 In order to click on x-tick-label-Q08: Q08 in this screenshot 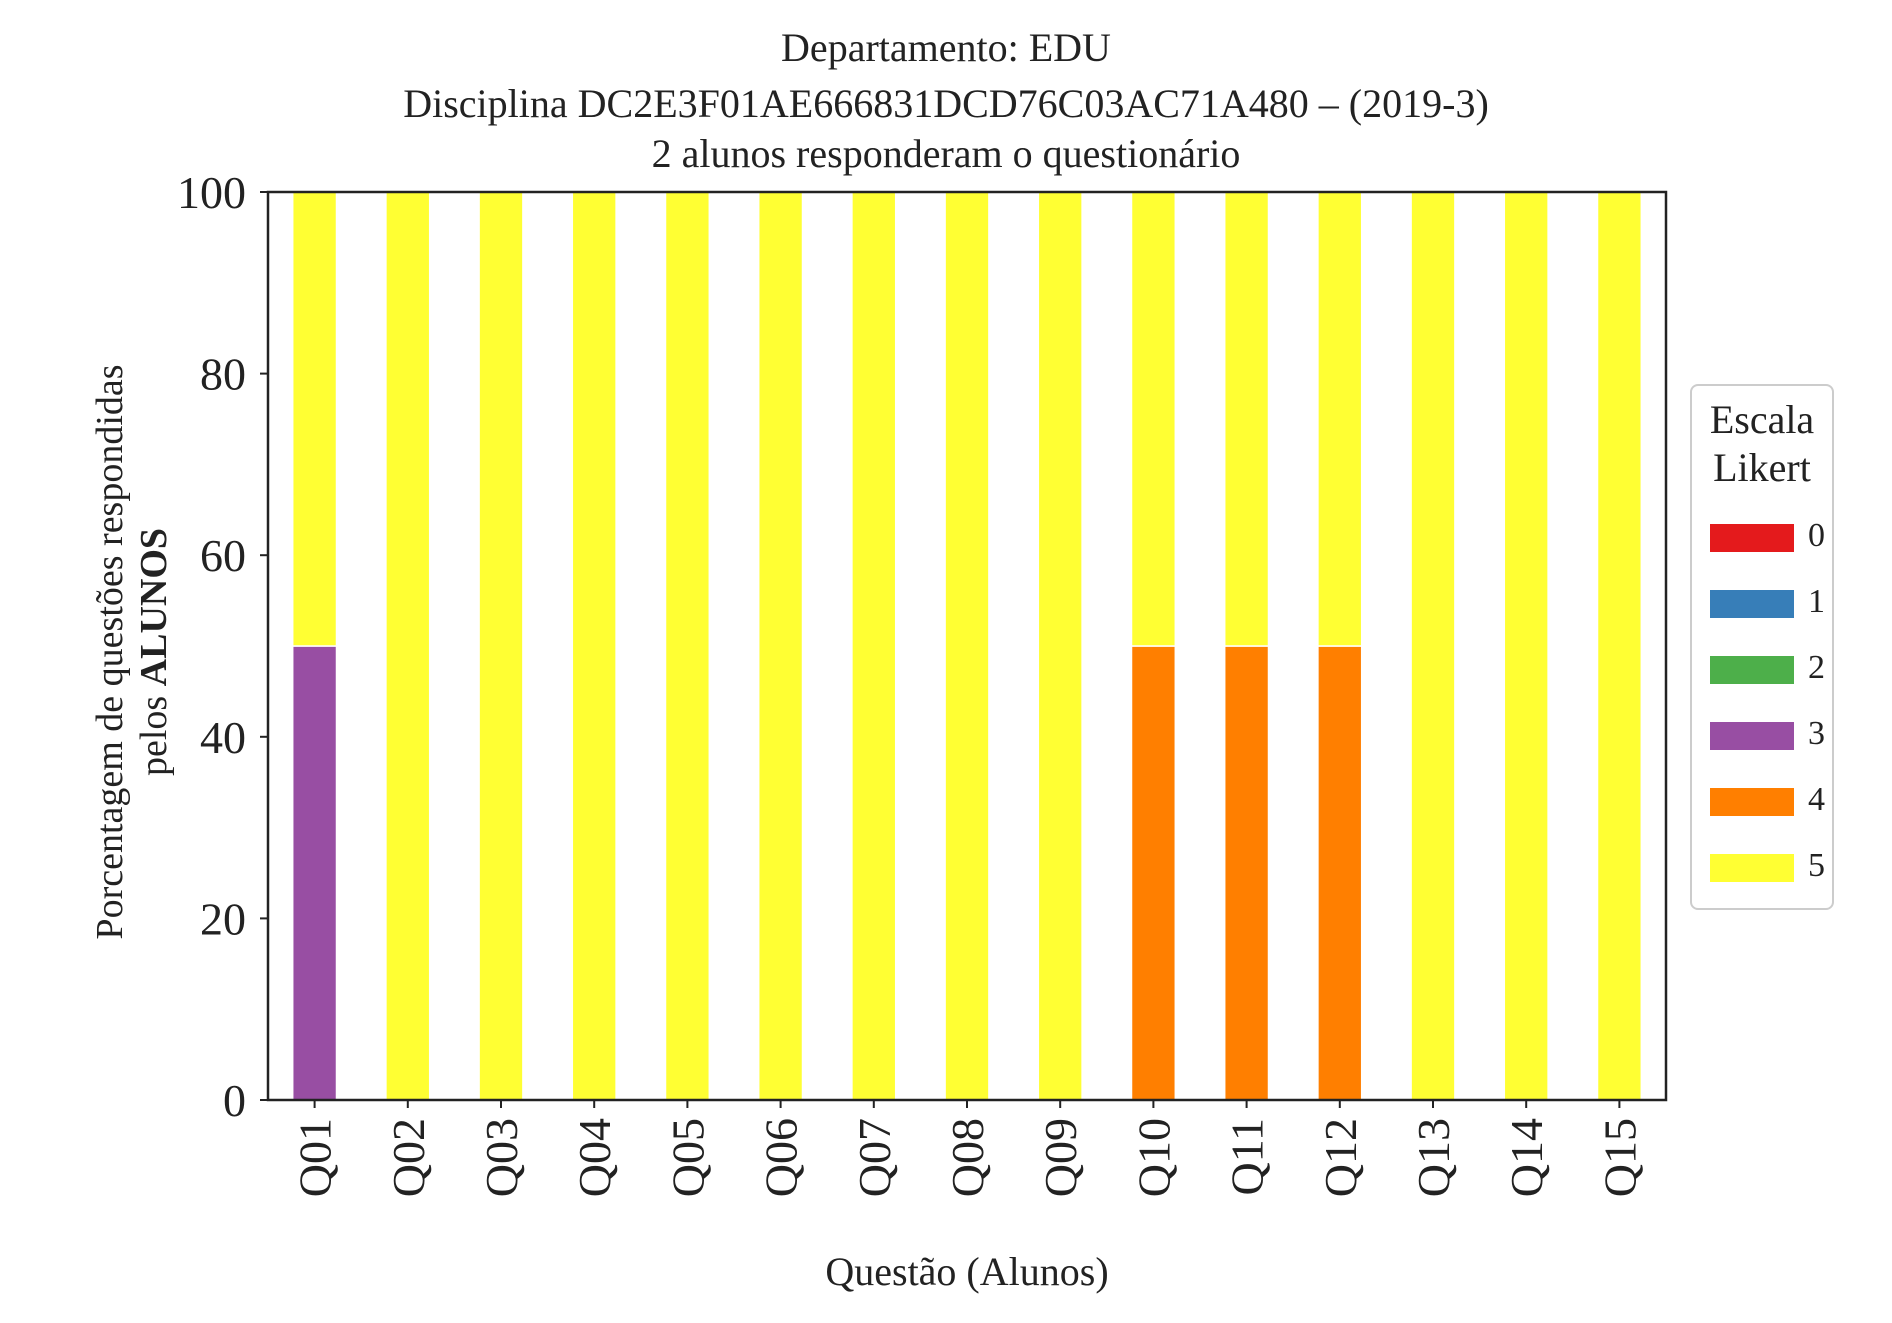, I will do `click(967, 1157)`.